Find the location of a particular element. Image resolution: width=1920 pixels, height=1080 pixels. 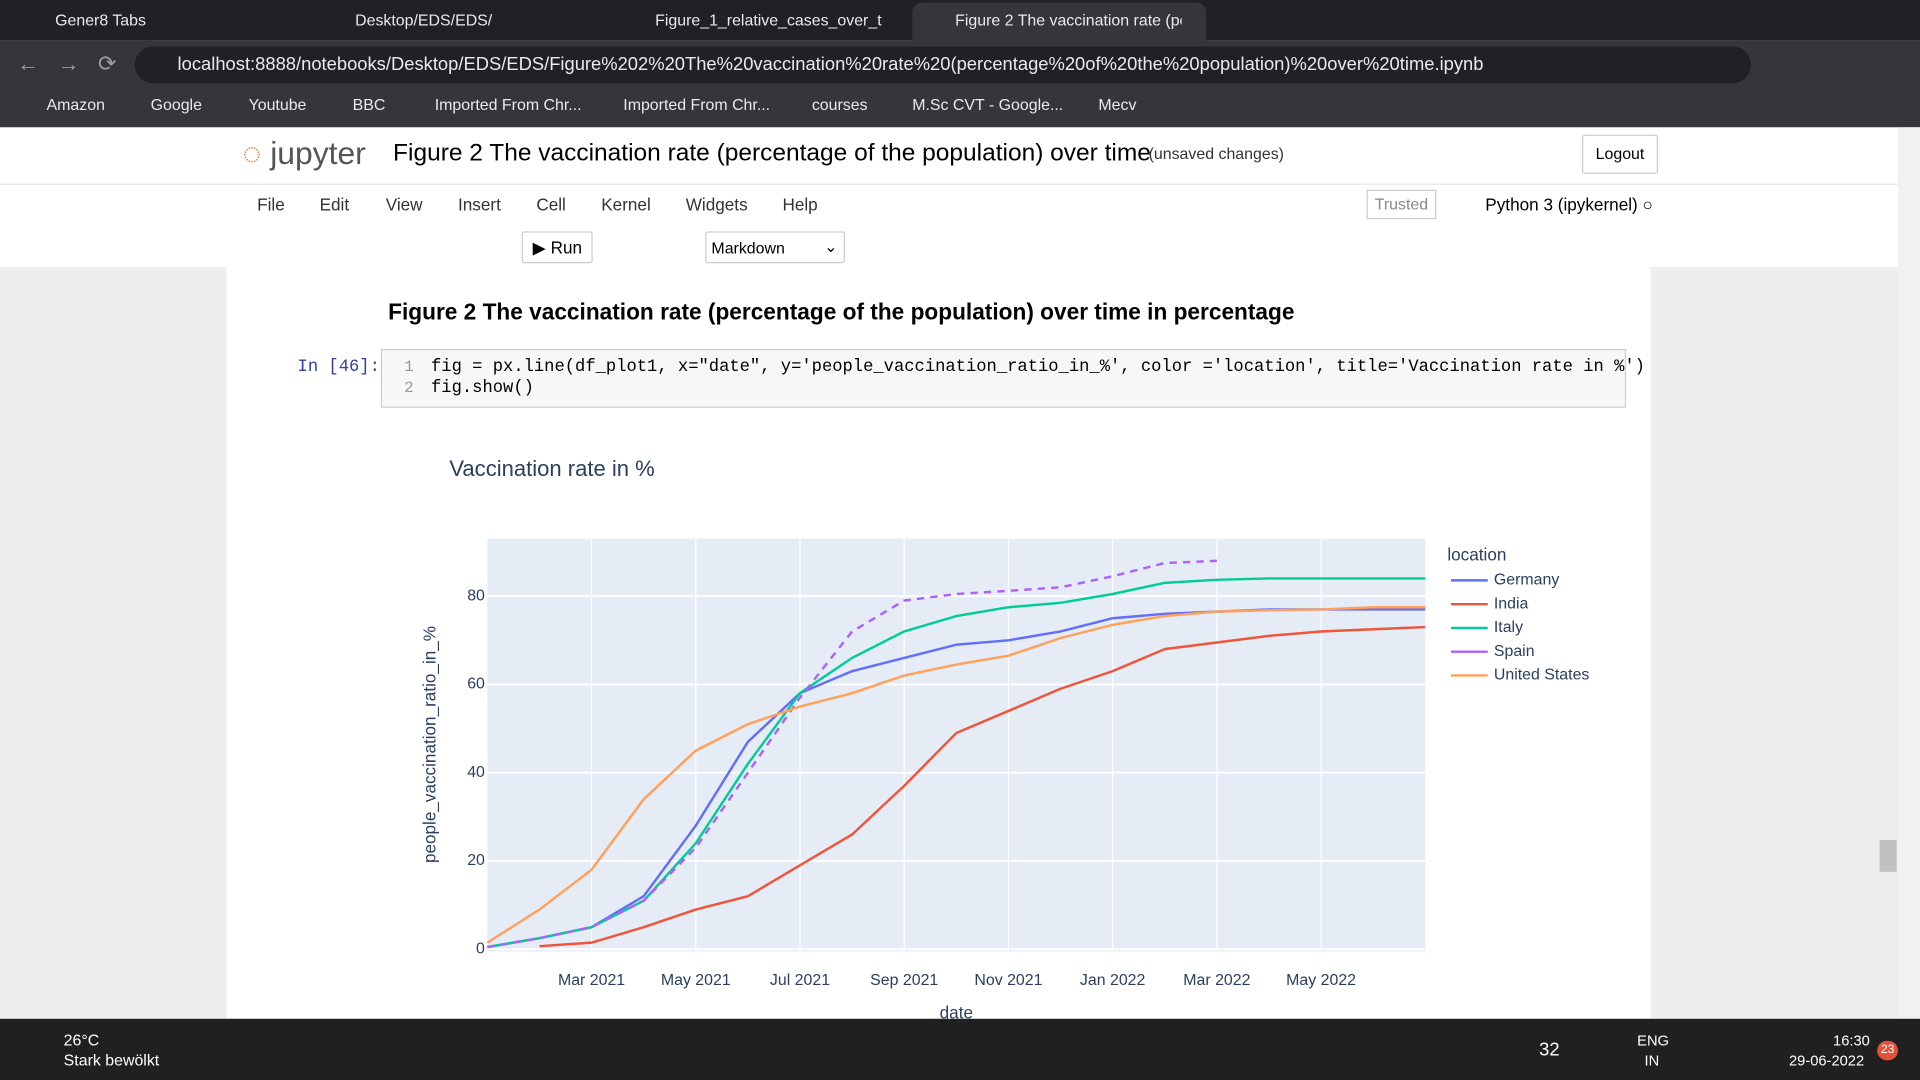

legend-label: India is located at coordinates (1511, 603).